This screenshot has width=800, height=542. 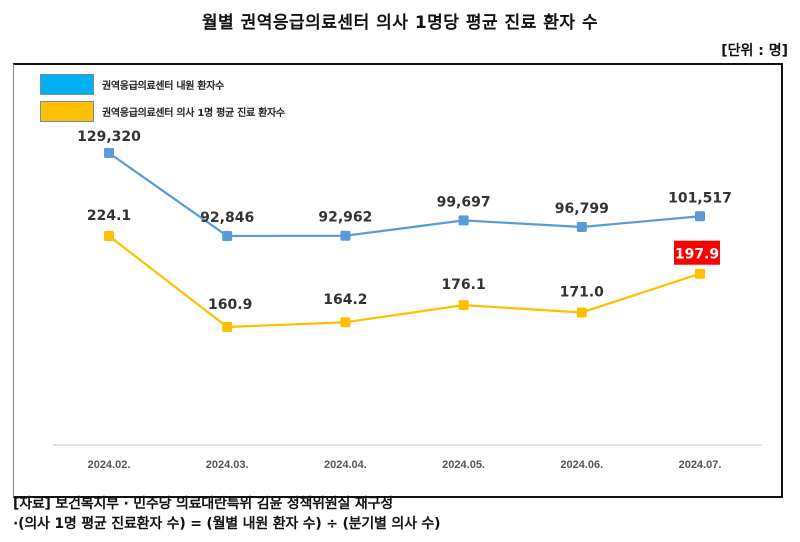 I want to click on data-label: 197.9, so click(x=697, y=255).